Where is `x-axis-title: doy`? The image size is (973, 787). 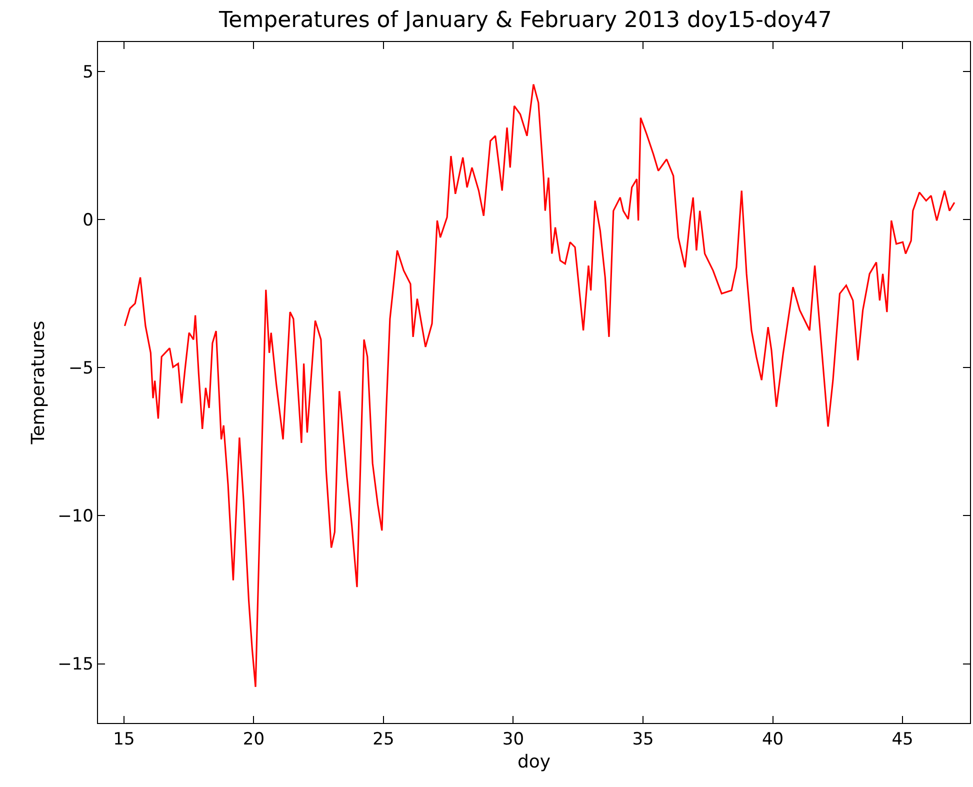 x-axis-title: doy is located at coordinates (534, 762).